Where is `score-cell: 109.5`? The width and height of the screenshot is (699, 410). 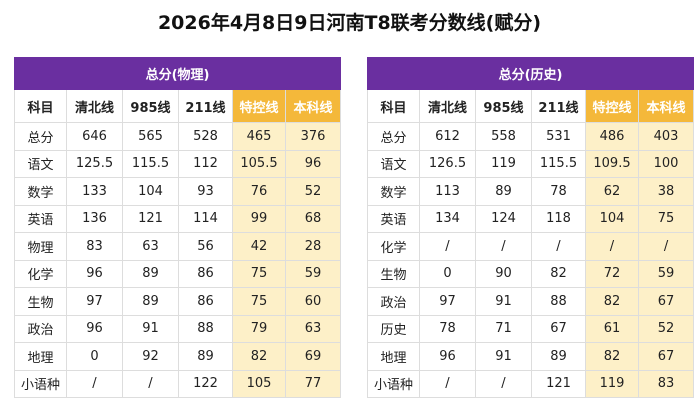 score-cell: 109.5 is located at coordinates (612, 163).